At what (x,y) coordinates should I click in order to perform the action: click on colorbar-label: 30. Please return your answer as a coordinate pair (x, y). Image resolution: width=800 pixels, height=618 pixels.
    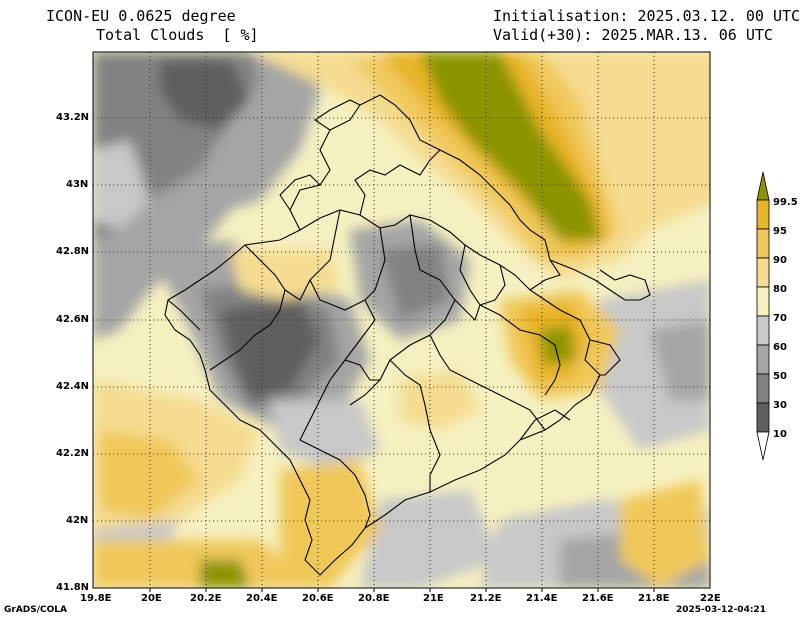
    Looking at the image, I should click on (780, 405).